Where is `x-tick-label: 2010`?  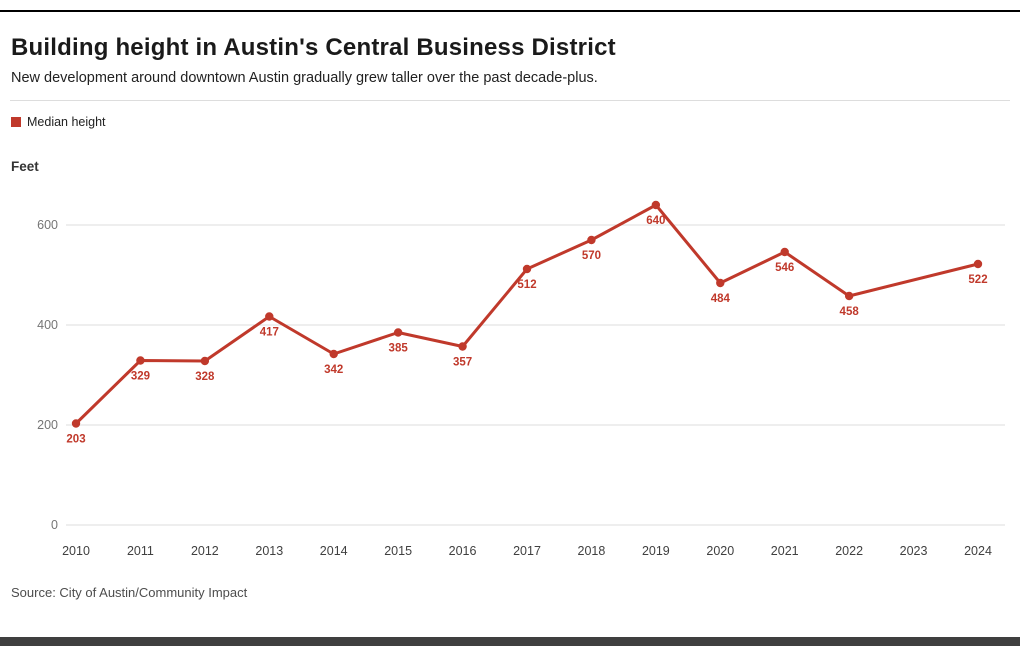
x-tick-label: 2010 is located at coordinates (76, 551).